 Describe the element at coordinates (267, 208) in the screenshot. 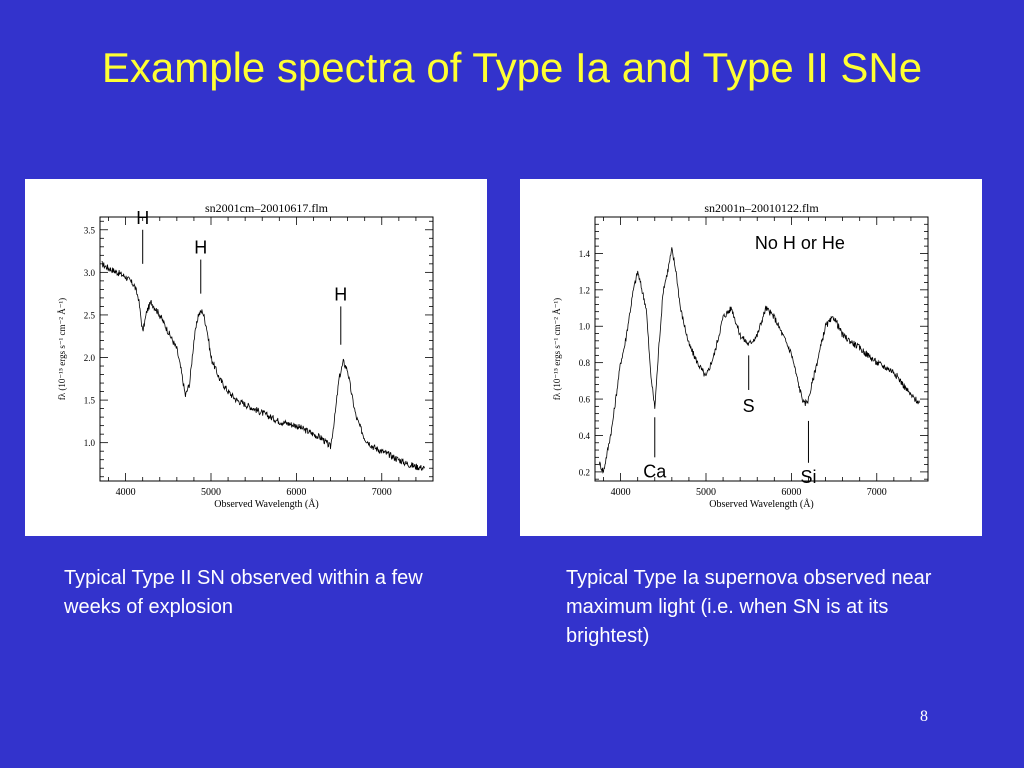

I see `chart-title: sn2001cm–20010617.flm` at that location.